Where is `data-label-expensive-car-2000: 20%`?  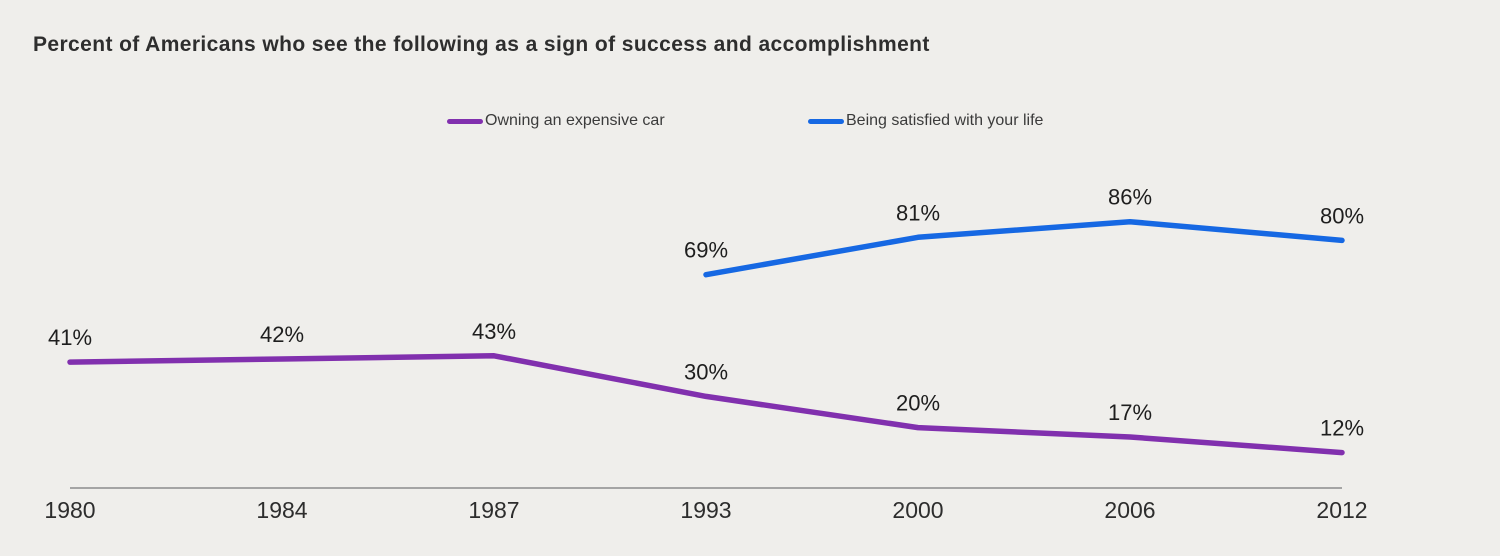
data-label-expensive-car-2000: 20% is located at coordinates (918, 403).